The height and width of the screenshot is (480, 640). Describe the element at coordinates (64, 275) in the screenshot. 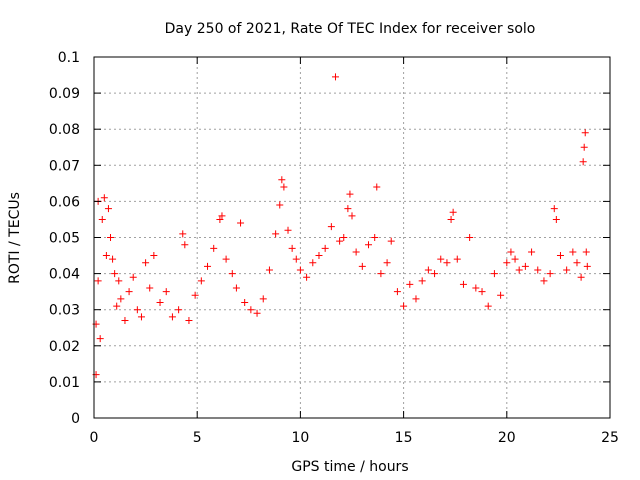

I see `y-tick-label: 0.04` at that location.